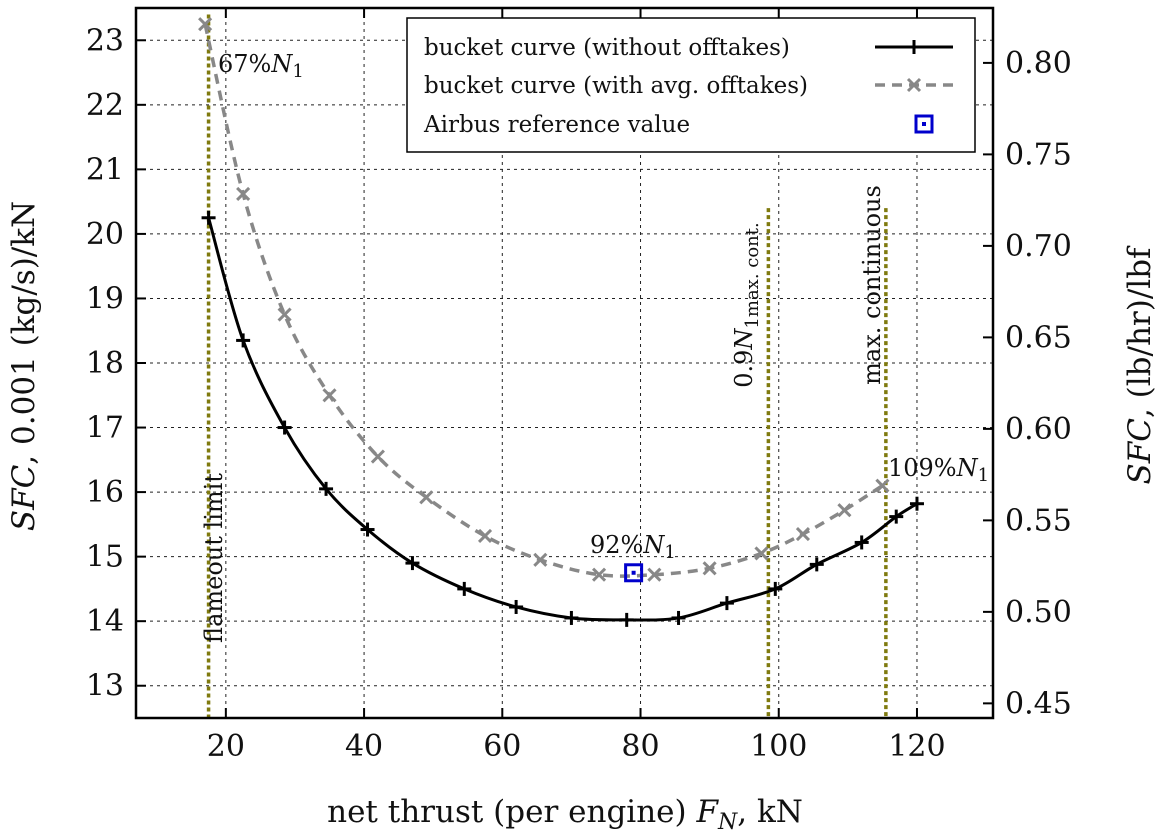 The height and width of the screenshot is (837, 1165). What do you see at coordinates (105, 621) in the screenshot?
I see `y-left-tick-label: 14` at bounding box center [105, 621].